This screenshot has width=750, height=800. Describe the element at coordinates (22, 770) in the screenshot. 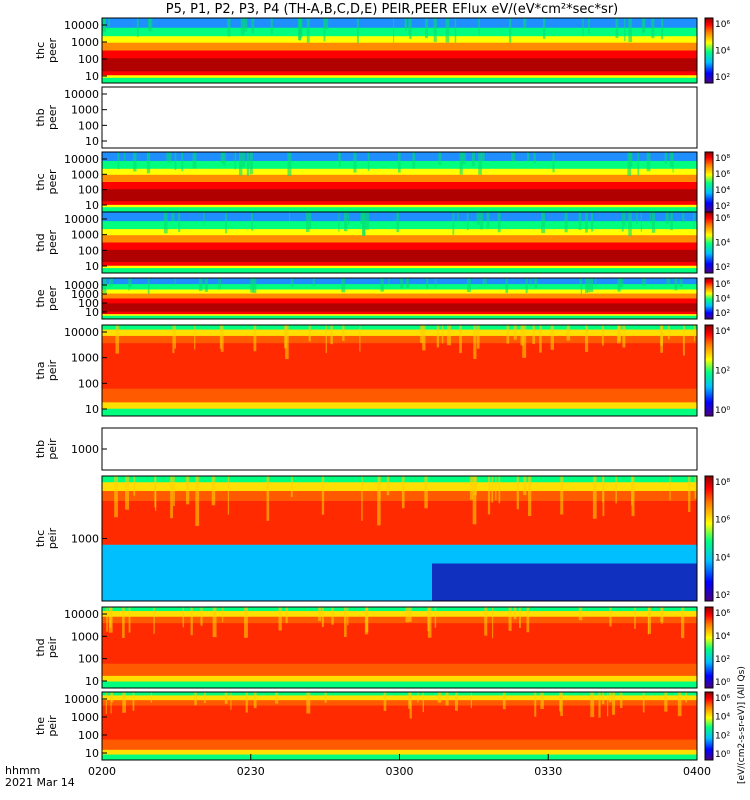

I see `x-footer-label: hhmm` at that location.